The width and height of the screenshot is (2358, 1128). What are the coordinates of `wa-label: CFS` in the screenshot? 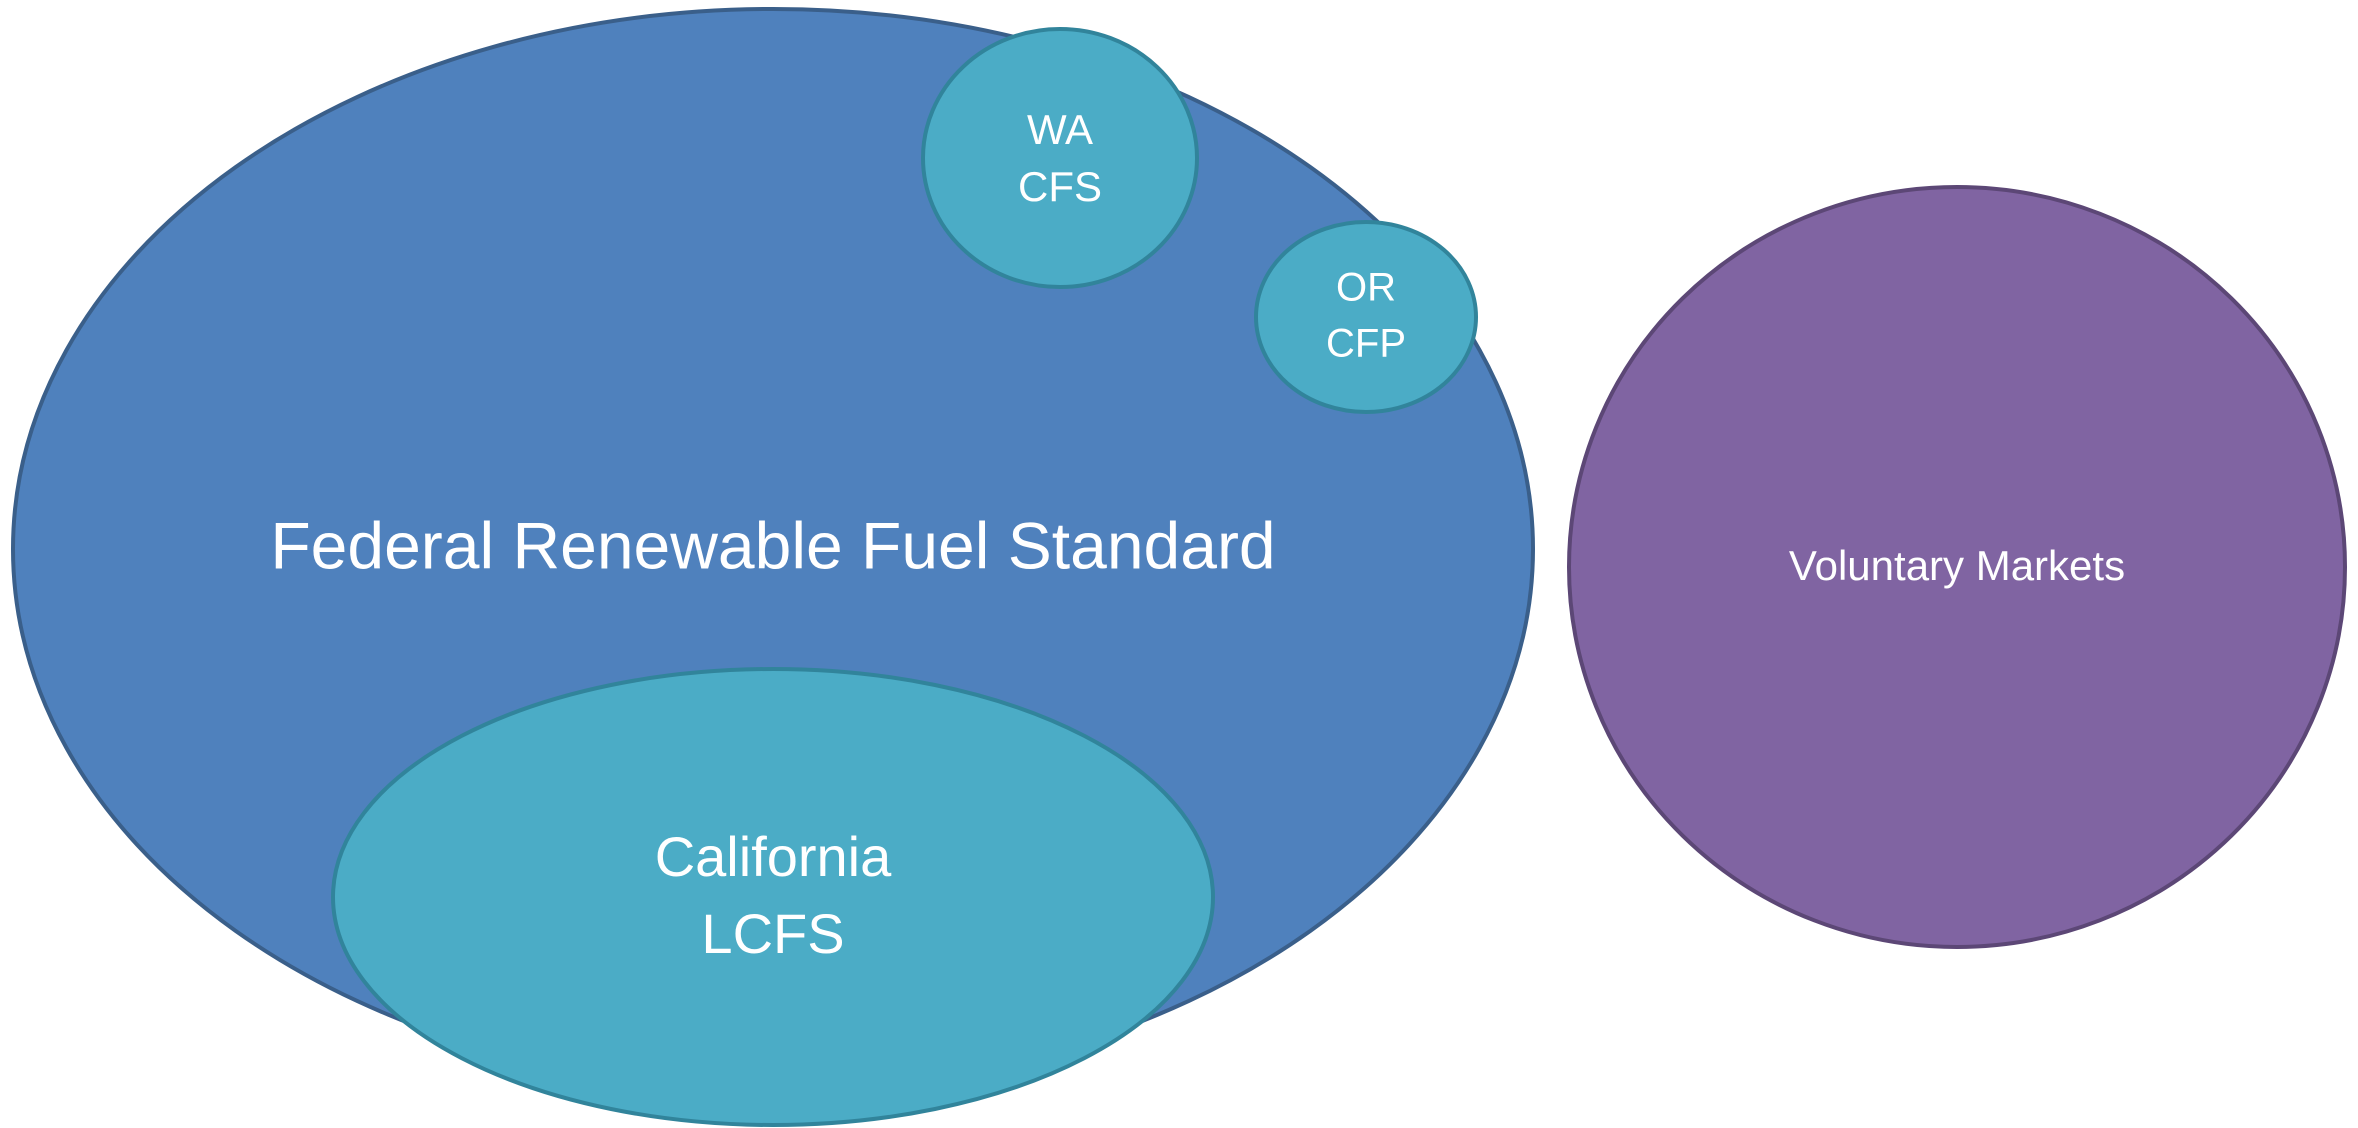 It's located at (1060, 186).